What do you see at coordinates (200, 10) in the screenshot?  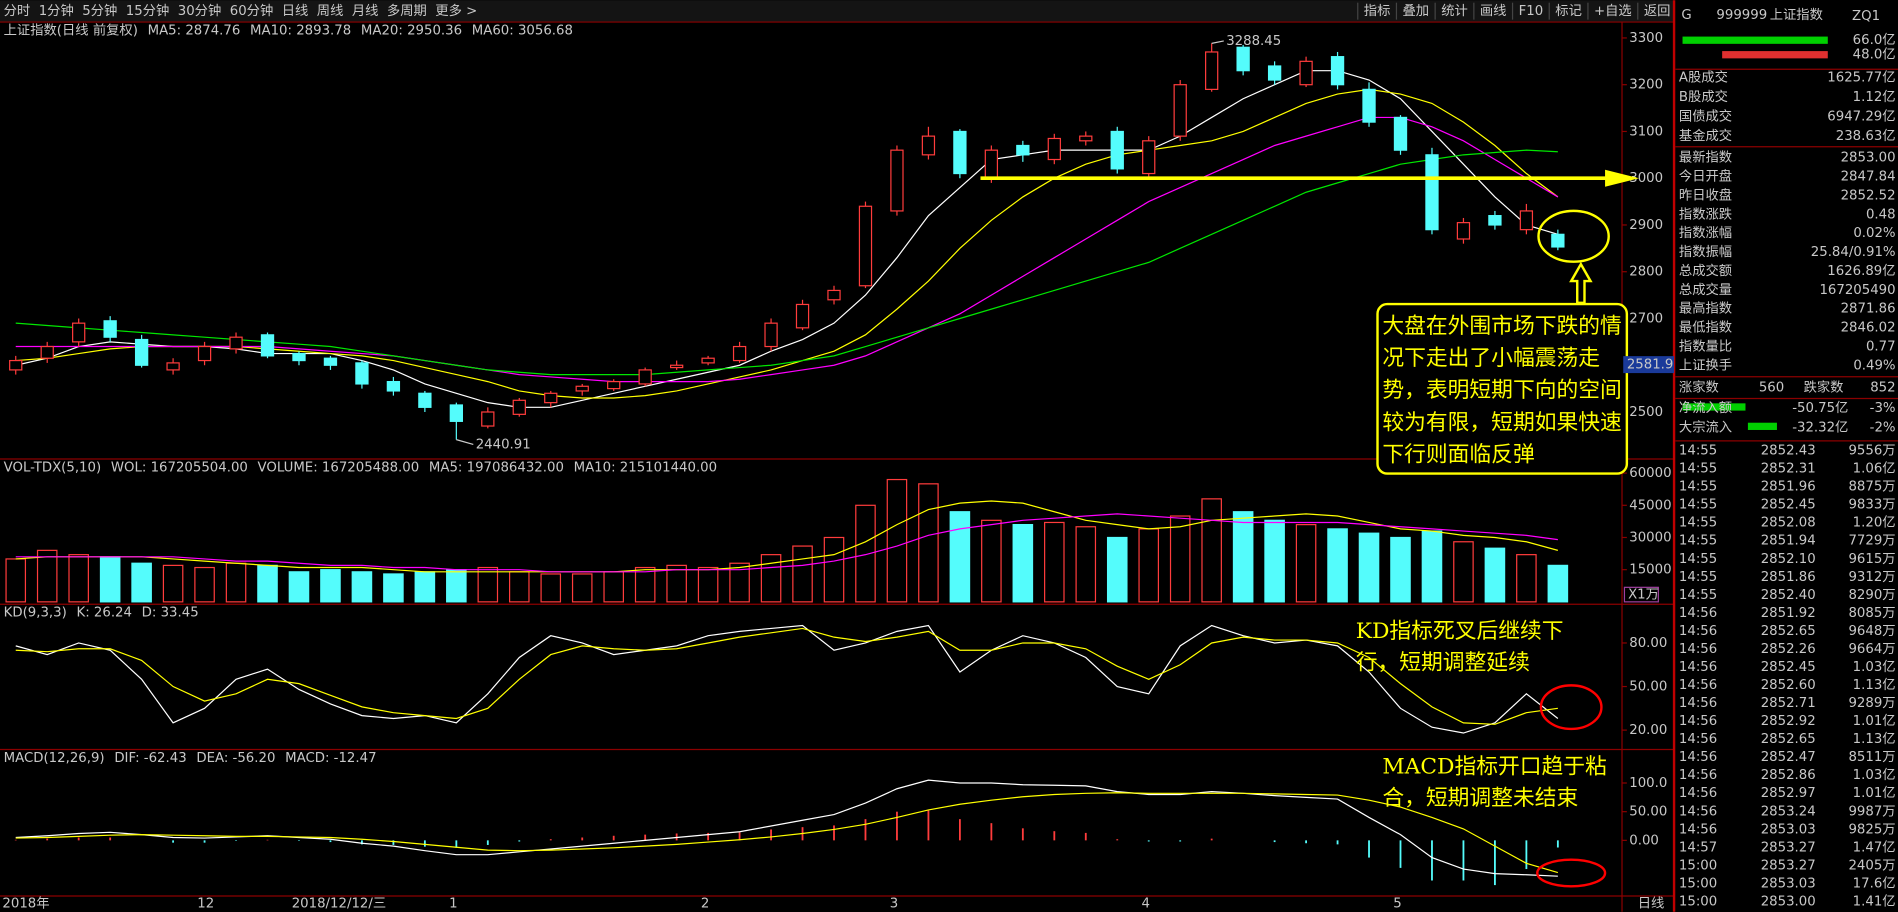 I see `period-tab: 30分钟` at bounding box center [200, 10].